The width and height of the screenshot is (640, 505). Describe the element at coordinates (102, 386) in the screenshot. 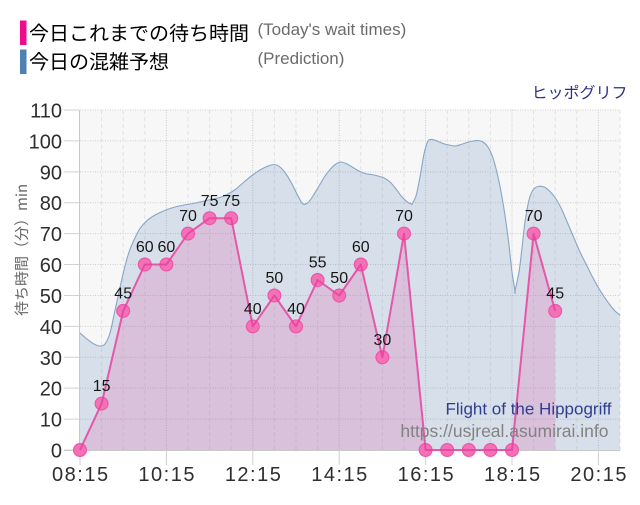

I see `svg-text: 15` at that location.